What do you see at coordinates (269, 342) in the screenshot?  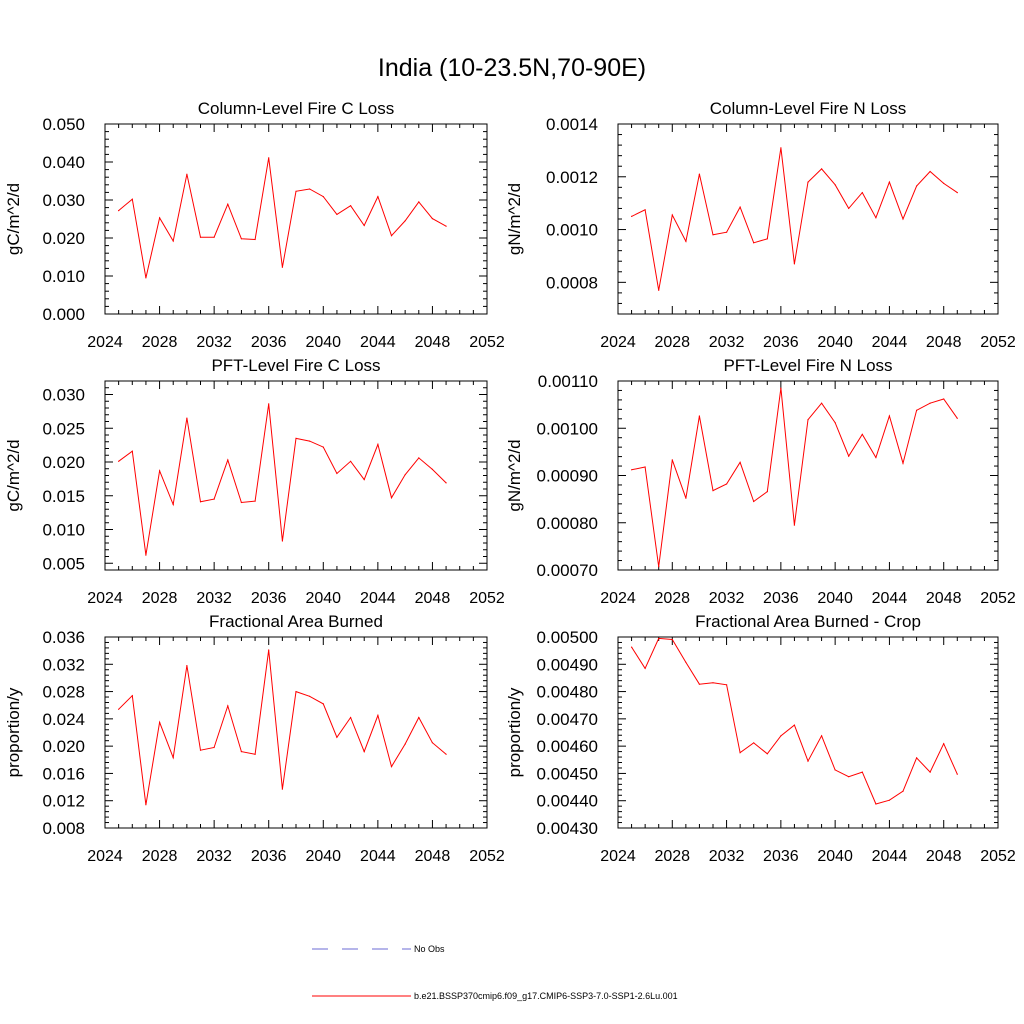 I see `x-tick-label: 2036` at bounding box center [269, 342].